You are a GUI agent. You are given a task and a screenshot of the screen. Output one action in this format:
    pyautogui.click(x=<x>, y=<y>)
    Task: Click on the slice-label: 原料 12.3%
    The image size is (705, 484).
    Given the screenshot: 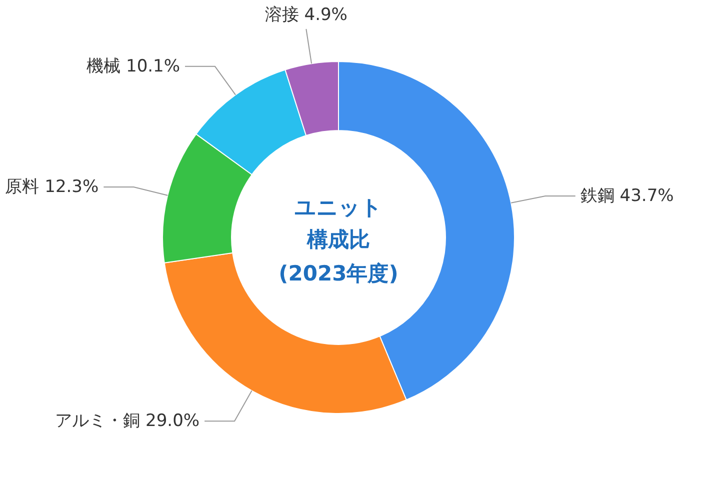 What is the action you would take?
    pyautogui.click(x=52, y=186)
    